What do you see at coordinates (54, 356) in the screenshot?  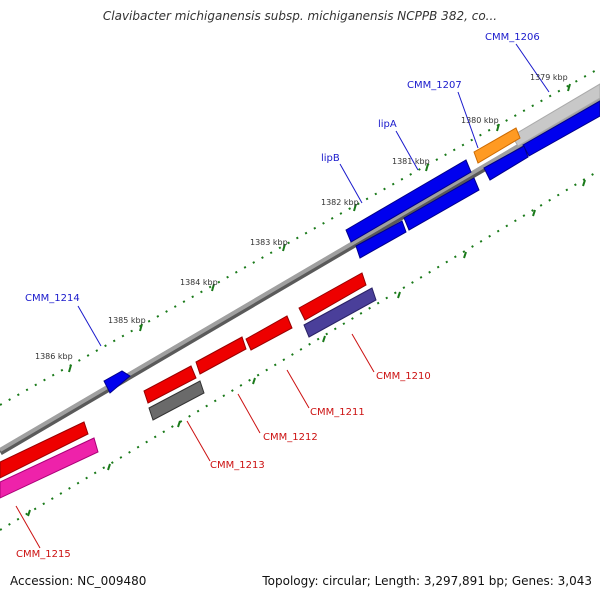 I see `kbp-label-1386: 1386 kbp` at bounding box center [54, 356].